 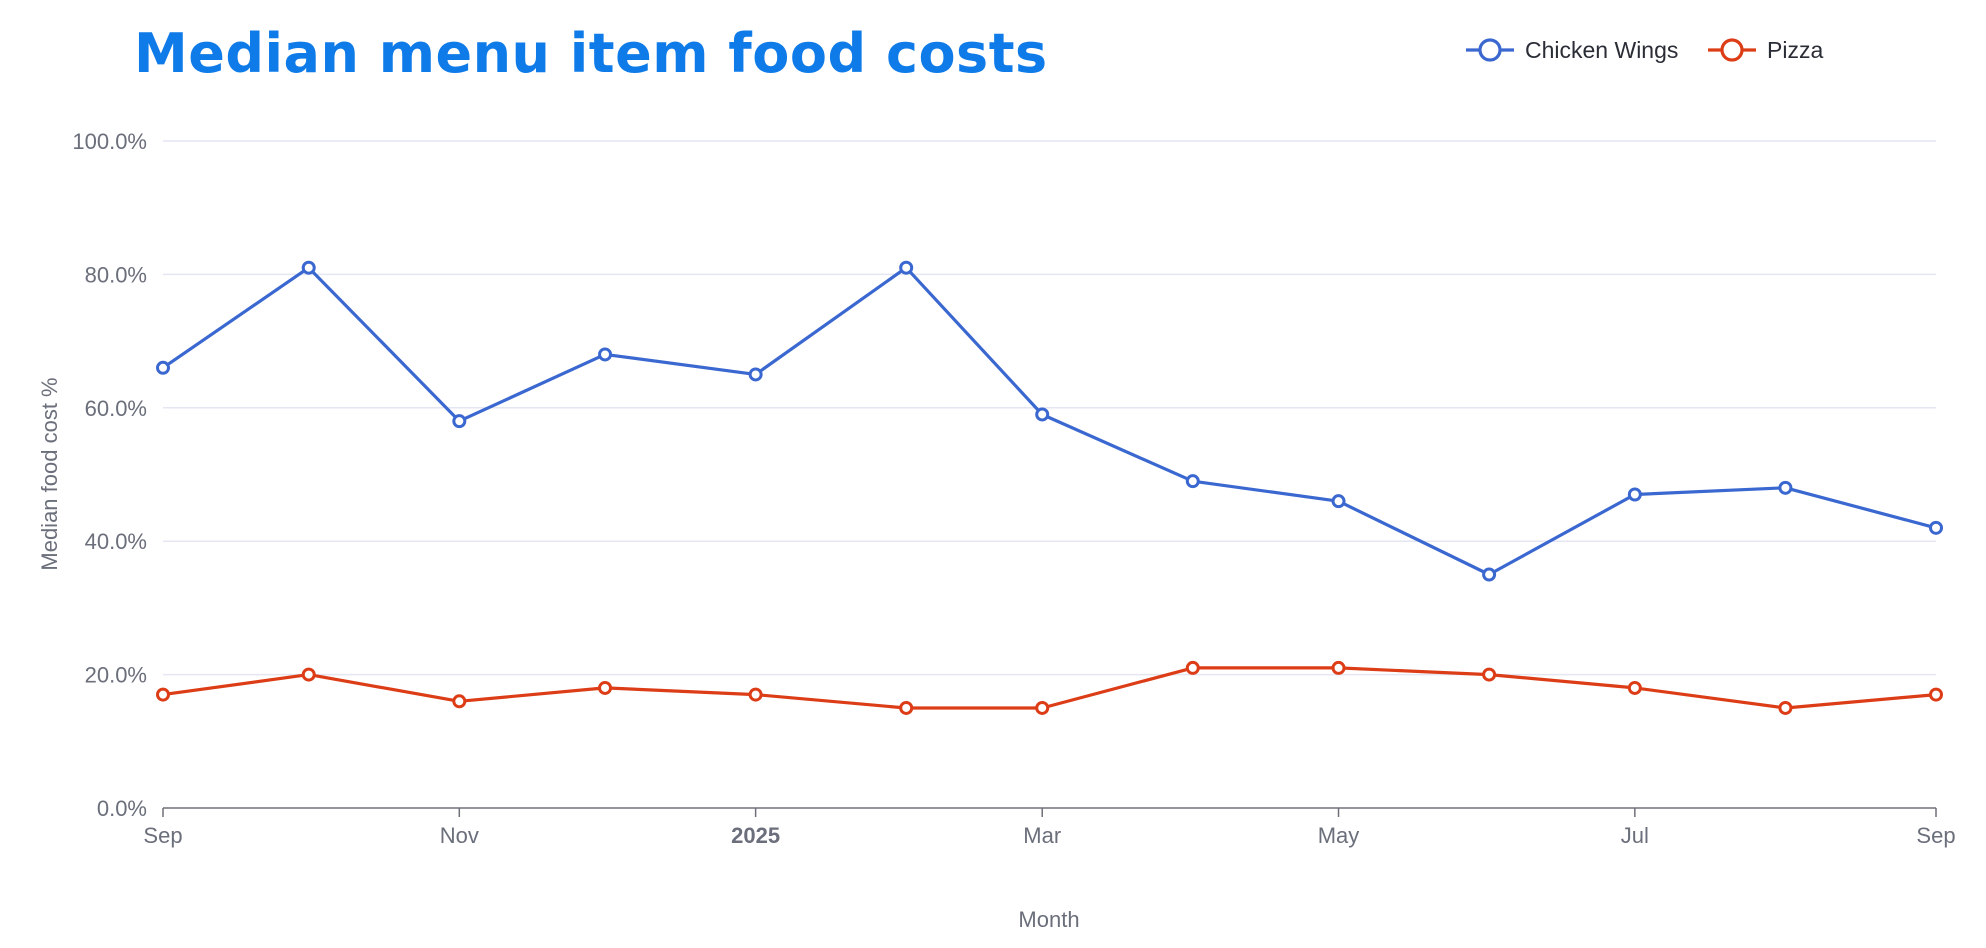 What do you see at coordinates (1795, 50) in the screenshot?
I see `legend-label: Pizza` at bounding box center [1795, 50].